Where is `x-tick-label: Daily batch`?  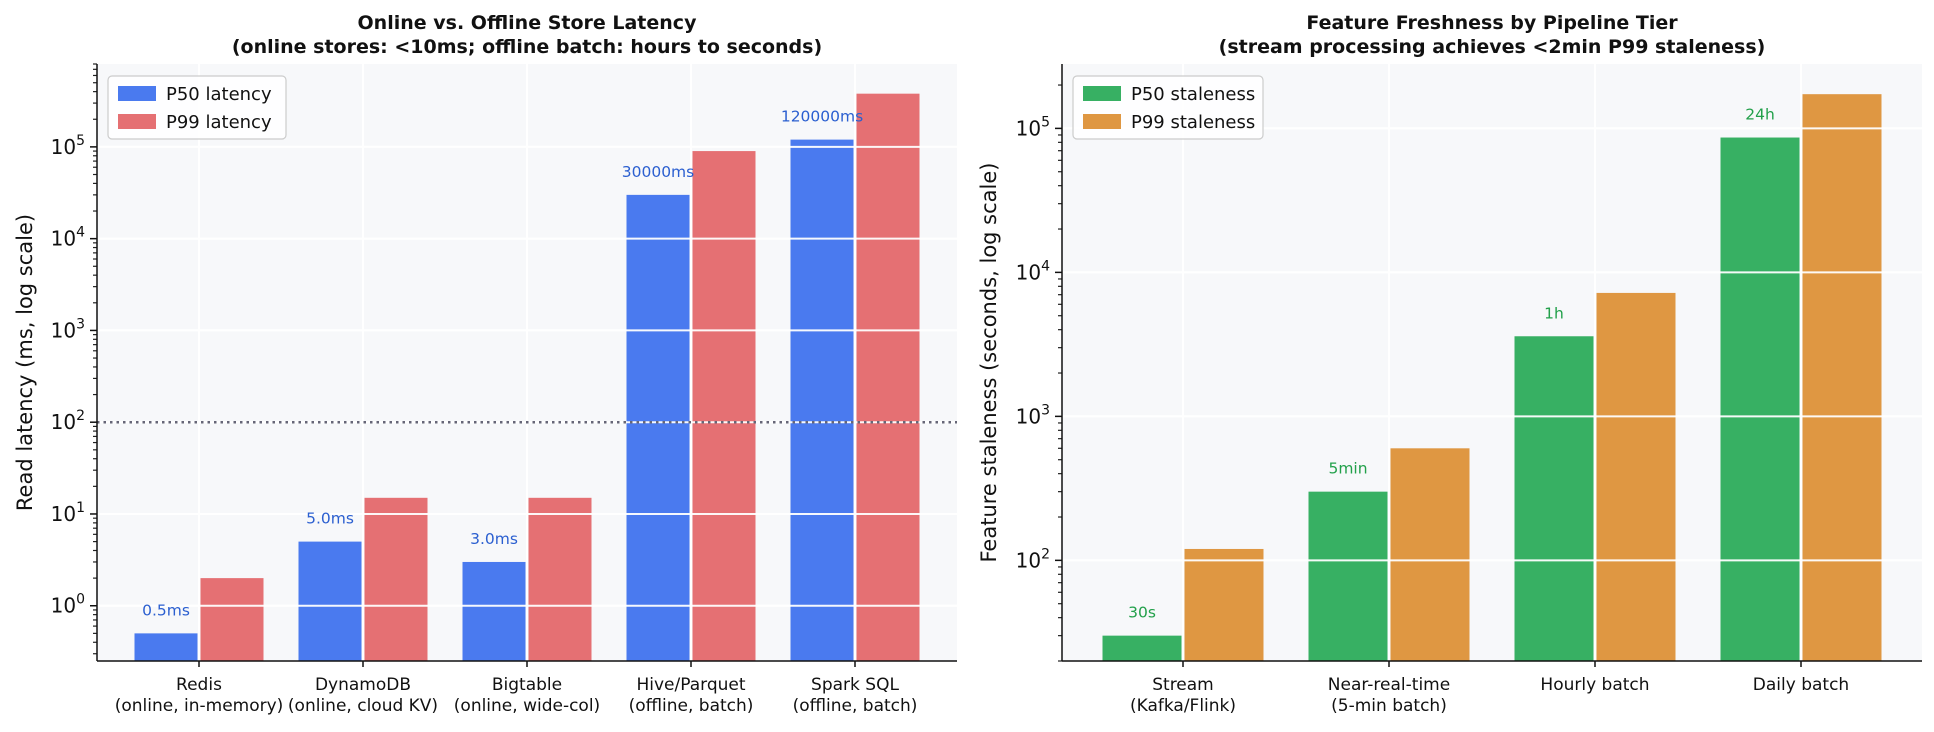
x-tick-label: Daily batch is located at coordinates (1801, 685).